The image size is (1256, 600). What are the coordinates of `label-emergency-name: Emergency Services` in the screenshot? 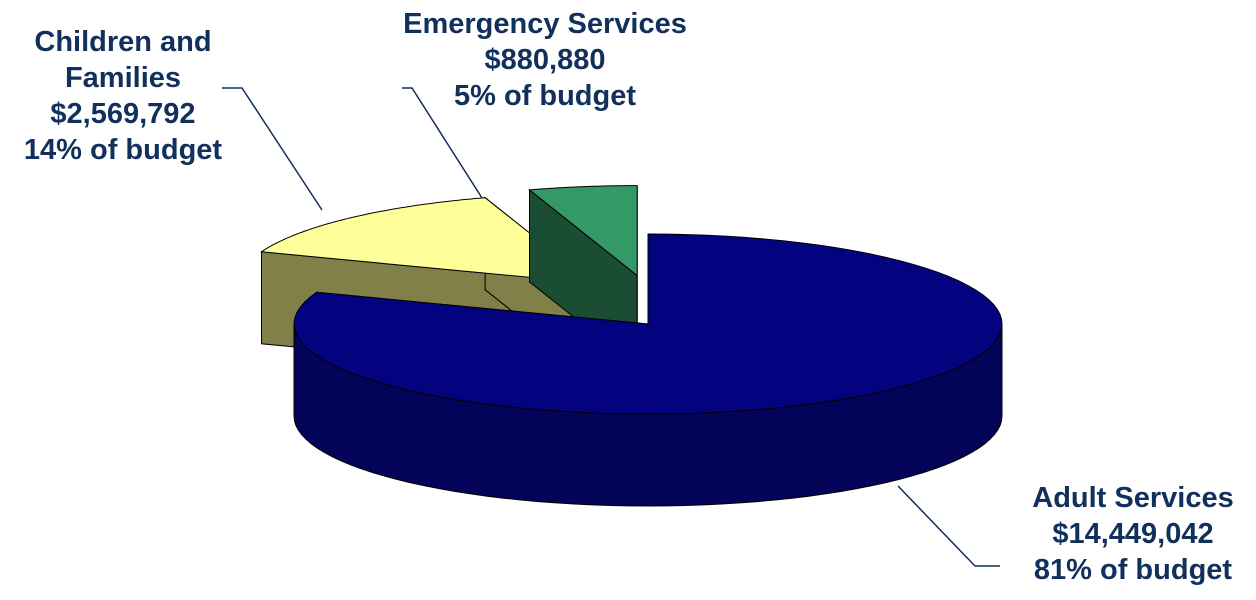 It's located at (545, 24).